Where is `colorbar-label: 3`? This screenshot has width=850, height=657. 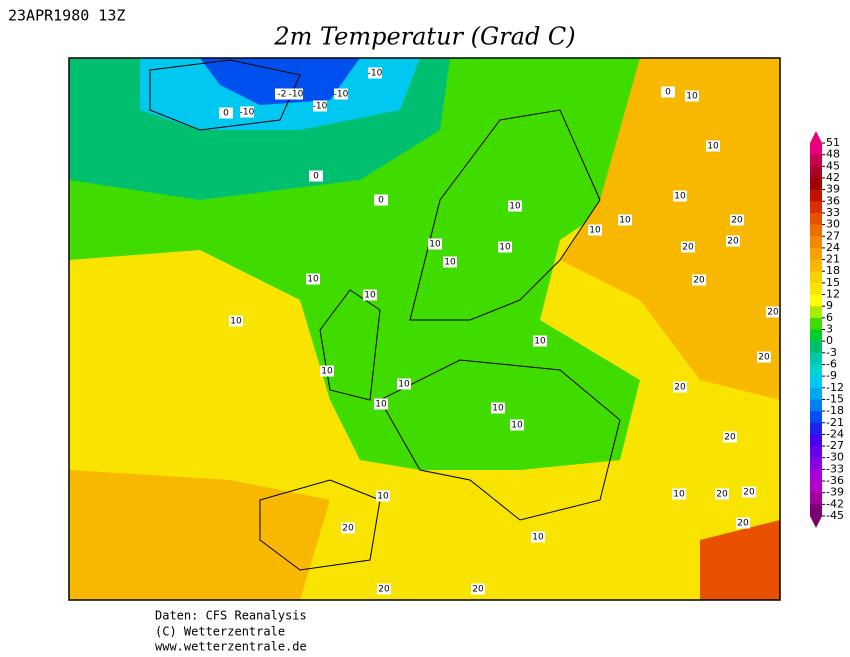 colorbar-label: 3 is located at coordinates (829, 329).